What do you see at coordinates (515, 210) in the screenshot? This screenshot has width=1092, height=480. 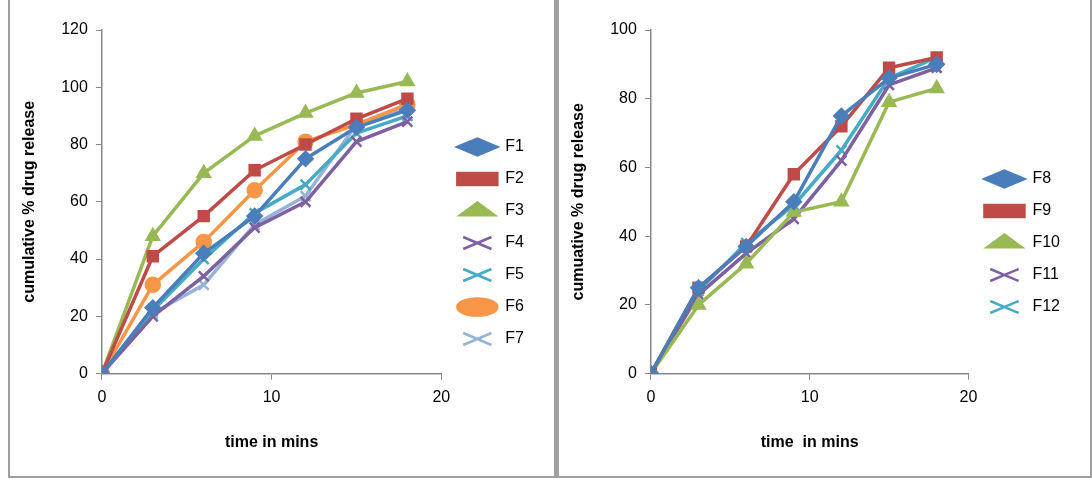 I see `legend-label: F3` at bounding box center [515, 210].